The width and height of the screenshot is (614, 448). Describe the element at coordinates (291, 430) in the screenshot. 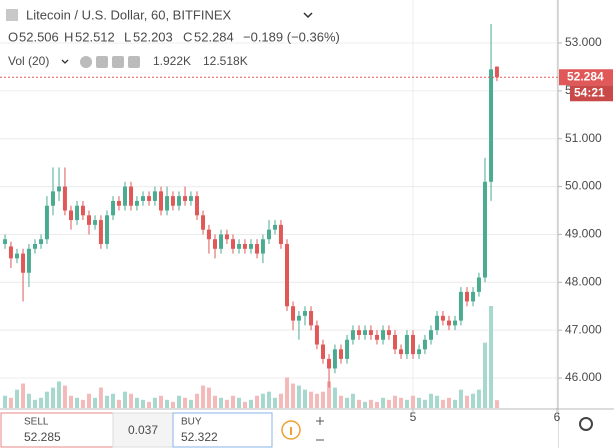

I see `info-icon` at that location.